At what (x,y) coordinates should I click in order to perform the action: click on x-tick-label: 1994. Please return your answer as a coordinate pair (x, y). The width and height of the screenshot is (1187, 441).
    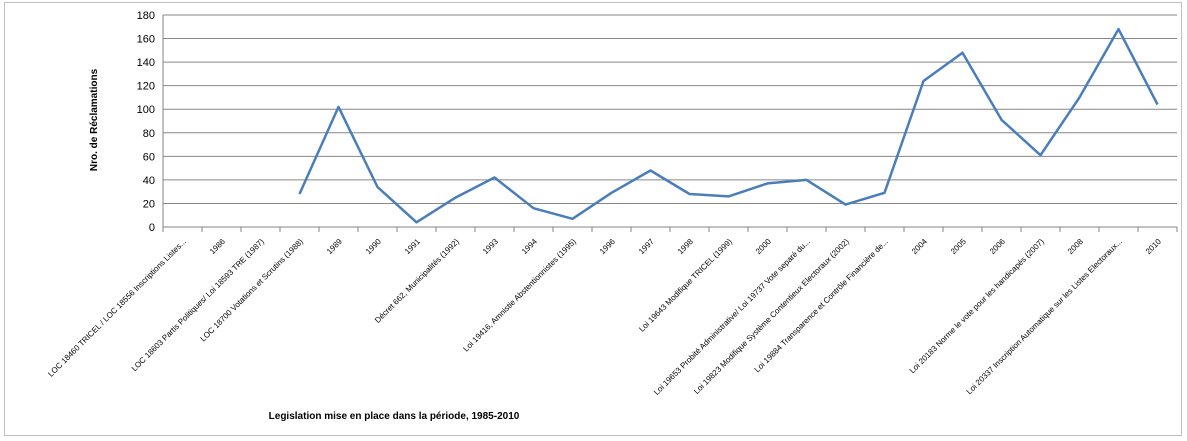
    Looking at the image, I should click on (529, 246).